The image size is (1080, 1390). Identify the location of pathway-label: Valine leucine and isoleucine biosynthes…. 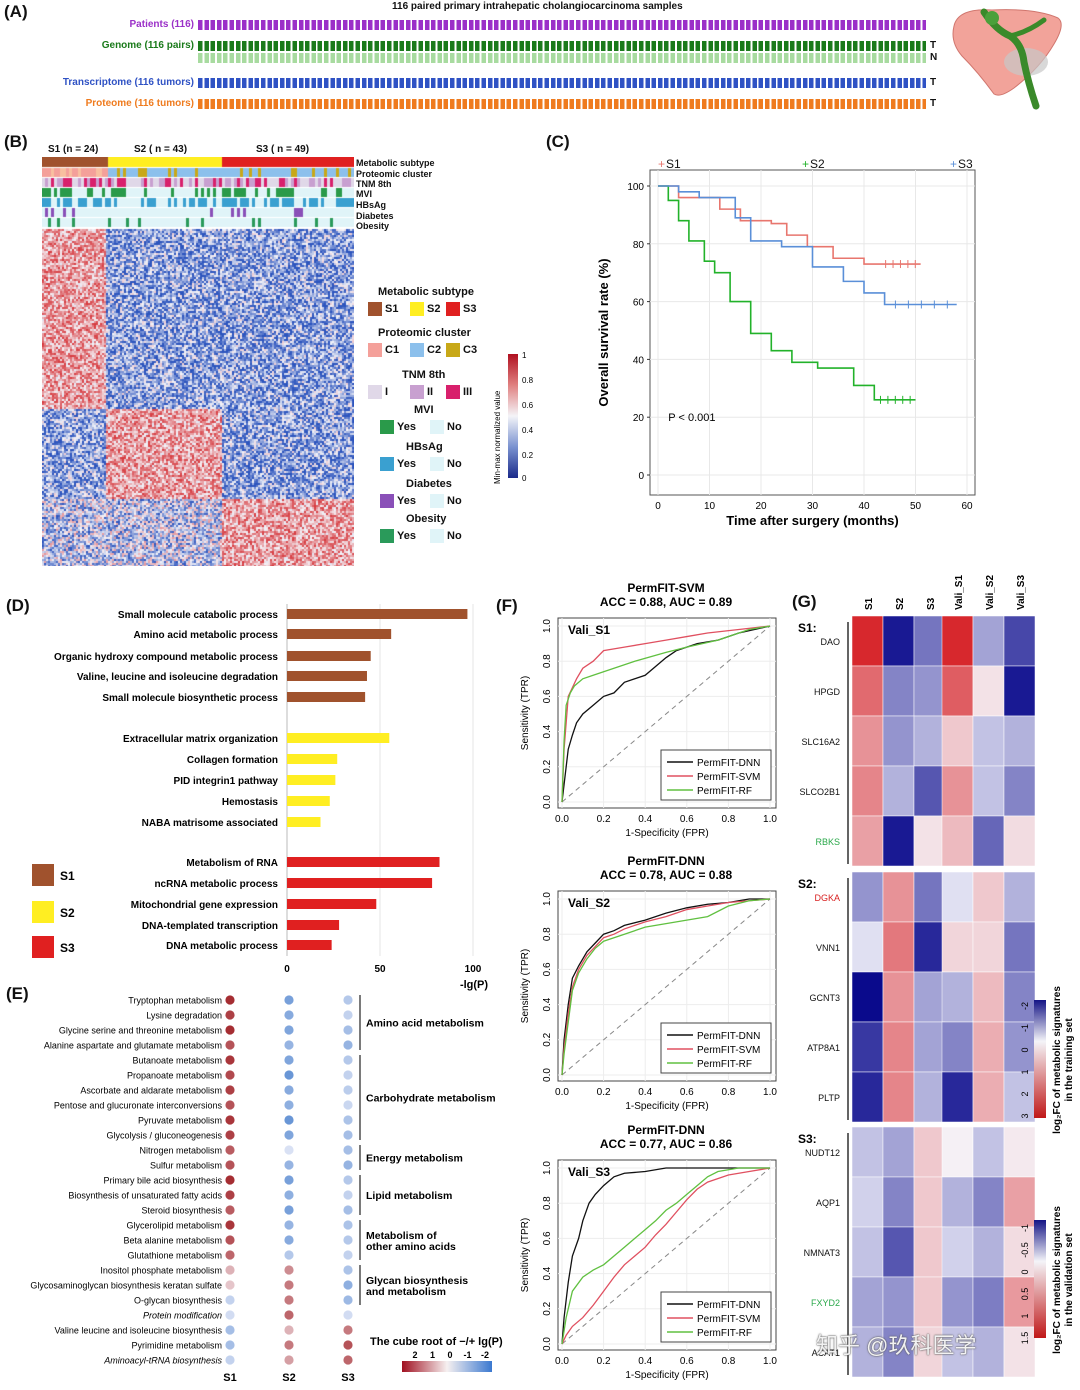
(139, 1331).